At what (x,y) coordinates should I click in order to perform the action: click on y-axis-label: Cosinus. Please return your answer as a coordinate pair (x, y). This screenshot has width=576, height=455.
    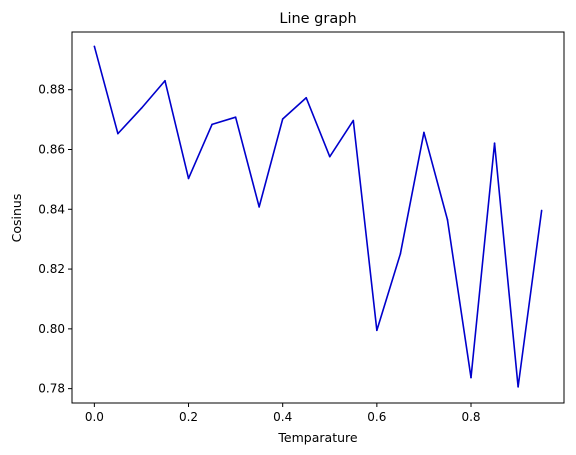
    Looking at the image, I should click on (16, 218).